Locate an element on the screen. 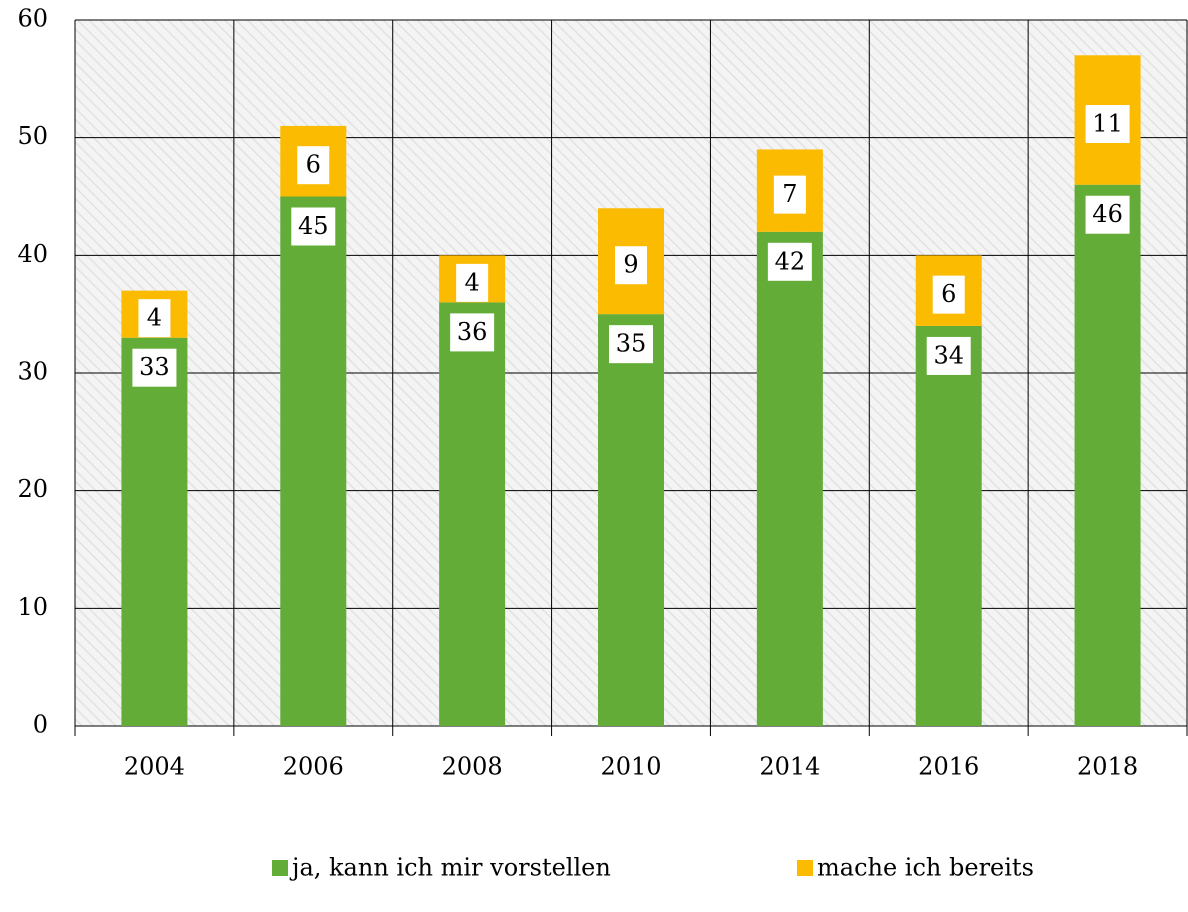  data-label: 9 is located at coordinates (630, 265).